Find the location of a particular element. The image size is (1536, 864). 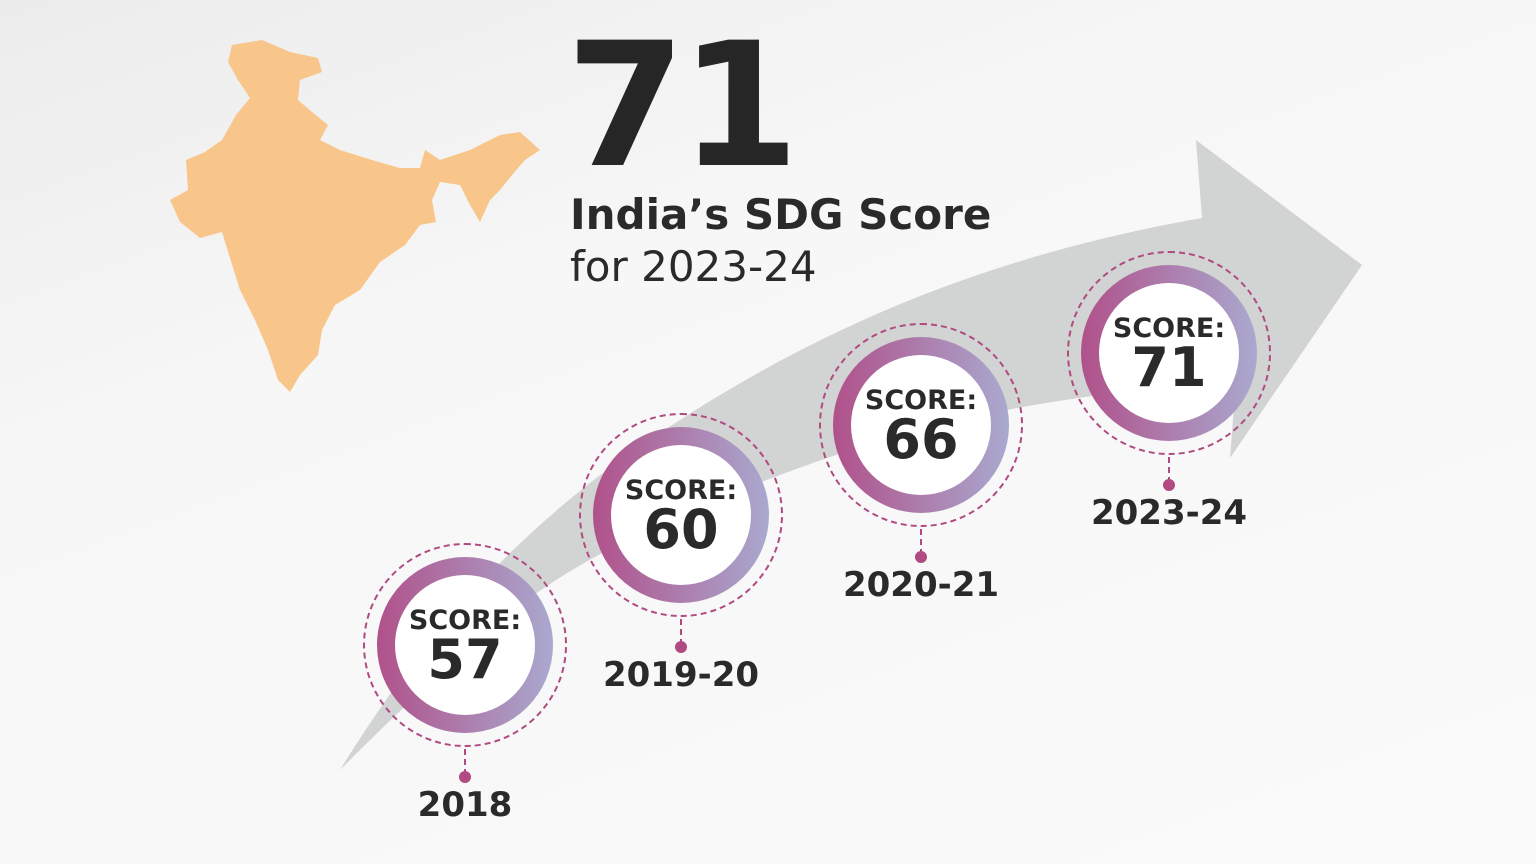

india-map-icon is located at coordinates (355, 216).